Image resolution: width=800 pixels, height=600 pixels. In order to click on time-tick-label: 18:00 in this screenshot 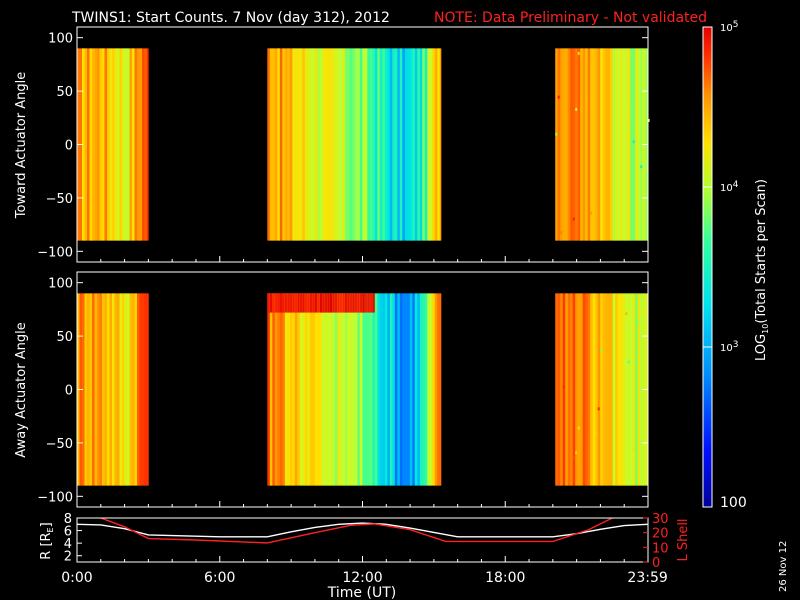, I will do `click(505, 578)`.